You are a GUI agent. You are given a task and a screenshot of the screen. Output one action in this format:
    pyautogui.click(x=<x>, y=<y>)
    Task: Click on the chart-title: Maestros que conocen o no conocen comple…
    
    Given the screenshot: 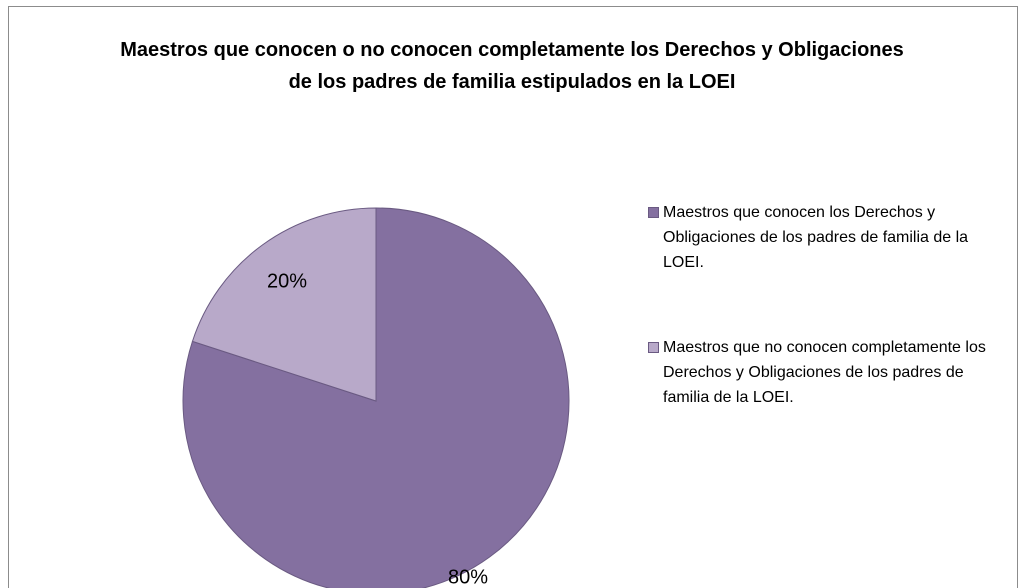 What is the action you would take?
    pyautogui.click(x=512, y=66)
    